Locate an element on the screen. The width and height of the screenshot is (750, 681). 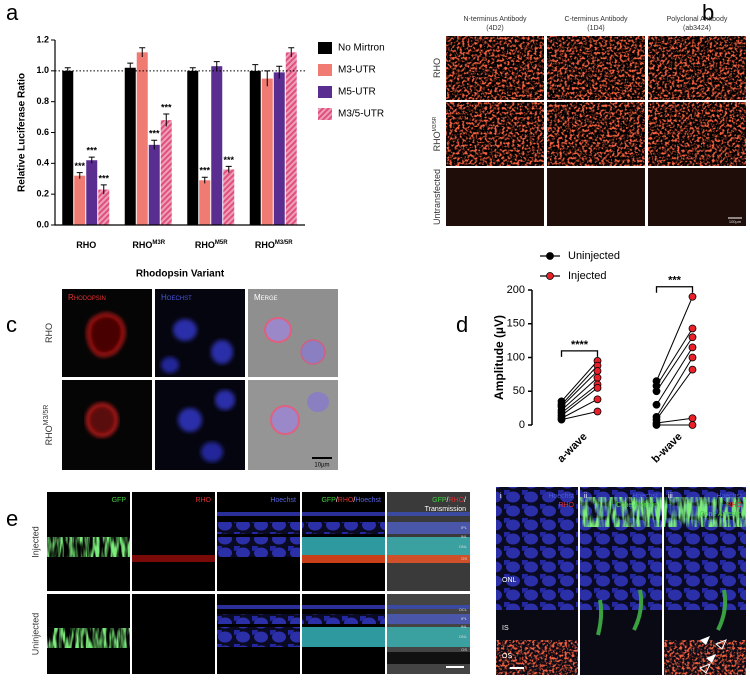
image-label: GFP/RHO/Hoechst is located at coordinates (351, 500).